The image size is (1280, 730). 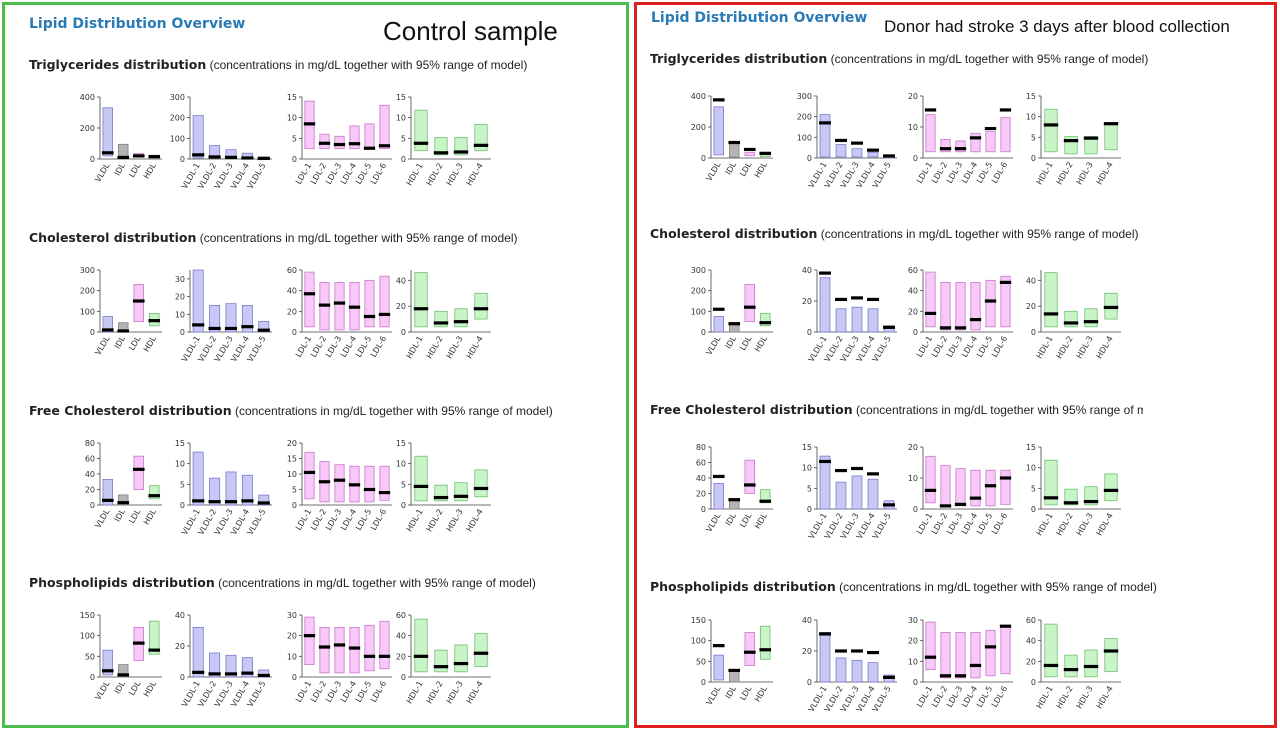 What do you see at coordinates (1045, 348) in the screenshot?
I see `category-label: HDL-1` at bounding box center [1045, 348].